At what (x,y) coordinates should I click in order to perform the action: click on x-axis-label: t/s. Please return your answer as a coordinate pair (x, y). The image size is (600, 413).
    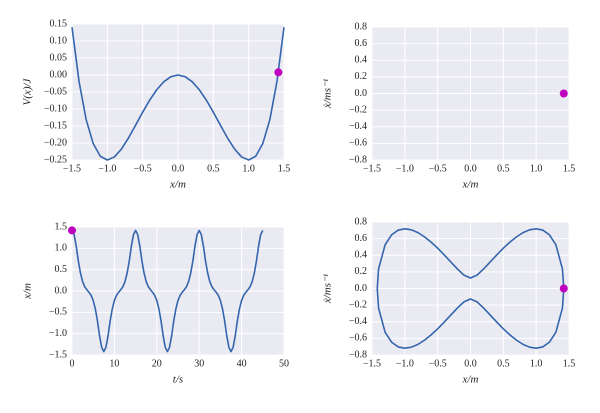
    Looking at the image, I should click on (178, 380).